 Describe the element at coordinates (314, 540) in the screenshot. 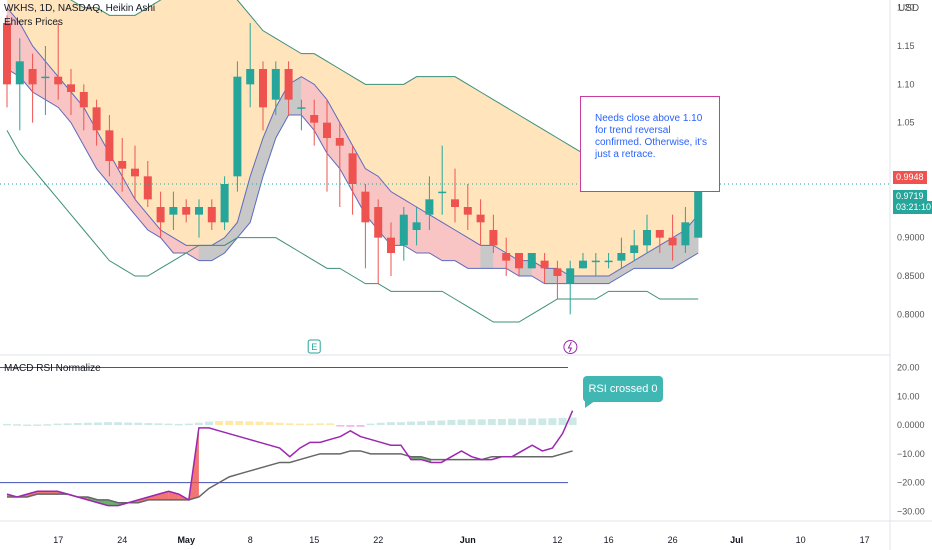

I see `x-tick-label: 15` at that location.